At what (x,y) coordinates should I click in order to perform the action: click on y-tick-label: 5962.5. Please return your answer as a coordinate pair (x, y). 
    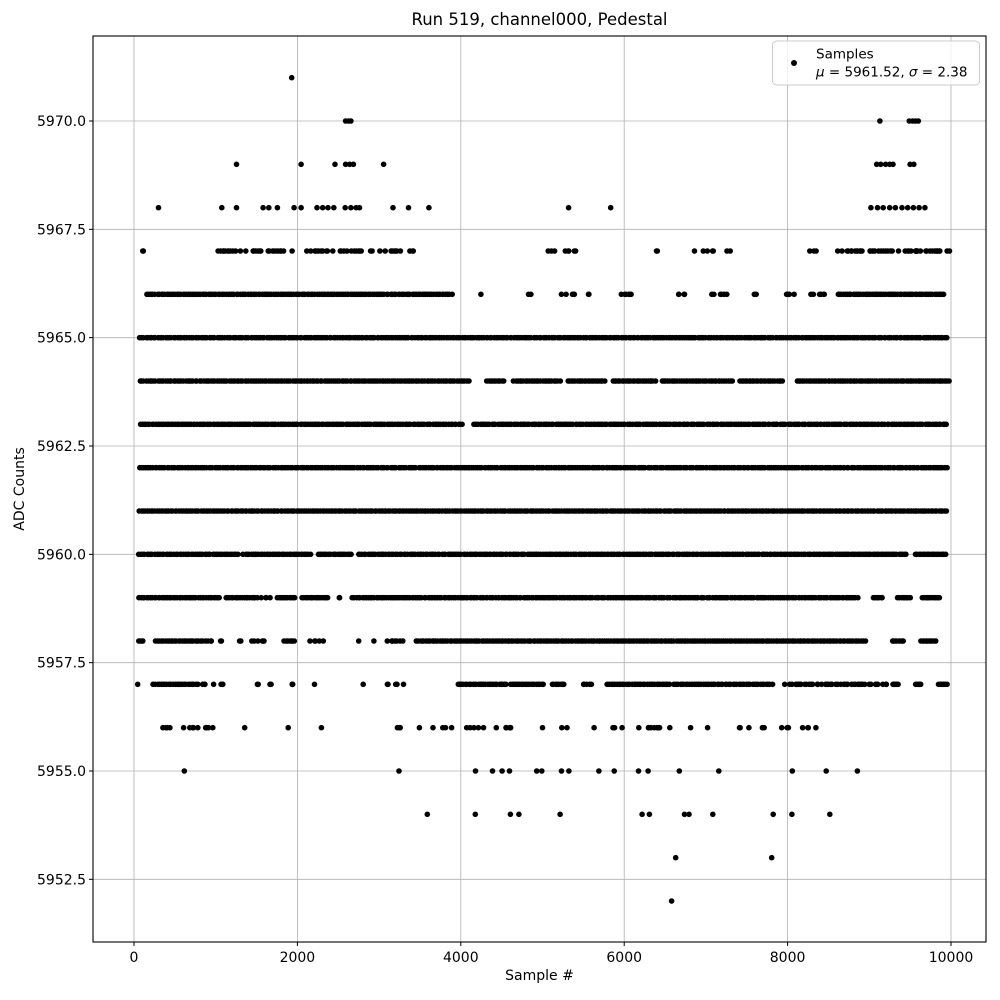
    Looking at the image, I should click on (61, 447).